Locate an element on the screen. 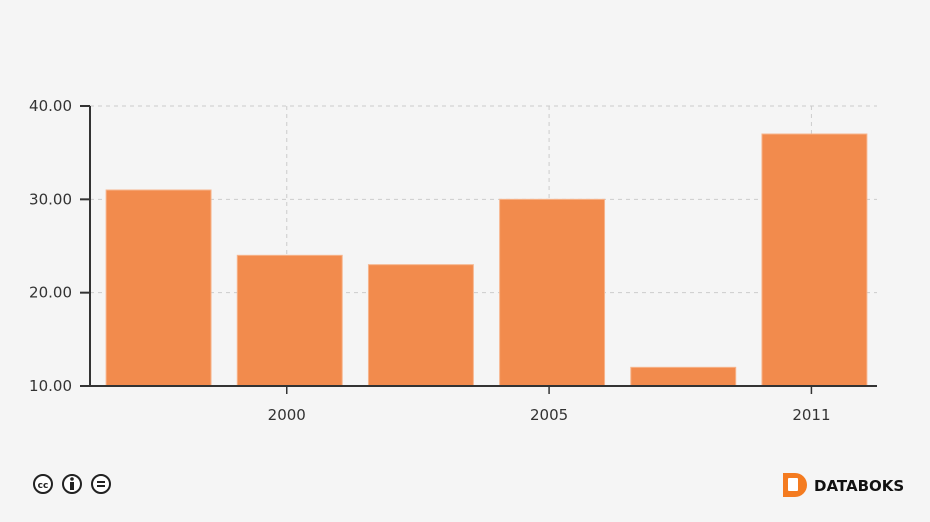 This screenshot has height=522, width=930. y-tick-label: 30.00 is located at coordinates (50, 199).